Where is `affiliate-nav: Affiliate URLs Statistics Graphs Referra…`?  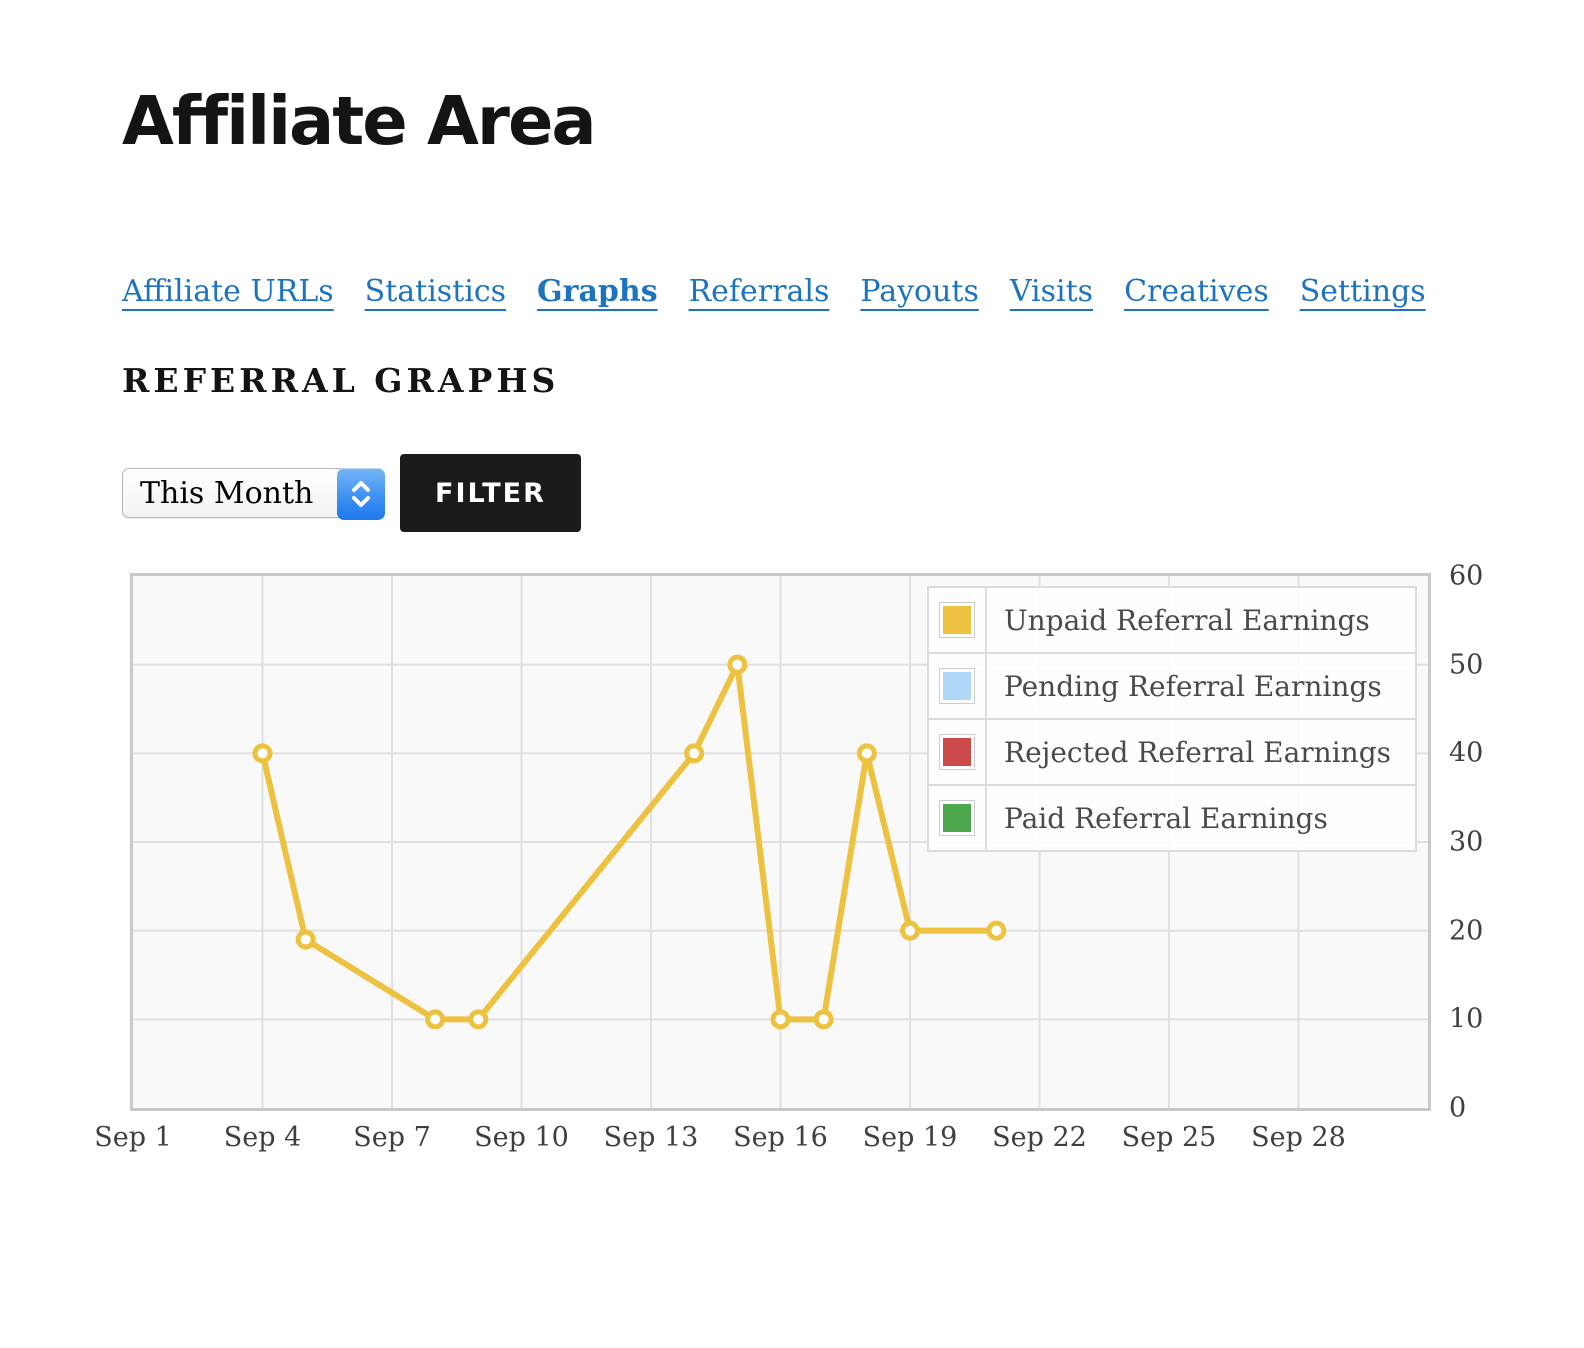
affiliate-nav: Affiliate URLs Statistics Graphs Referra… is located at coordinates (853, 292).